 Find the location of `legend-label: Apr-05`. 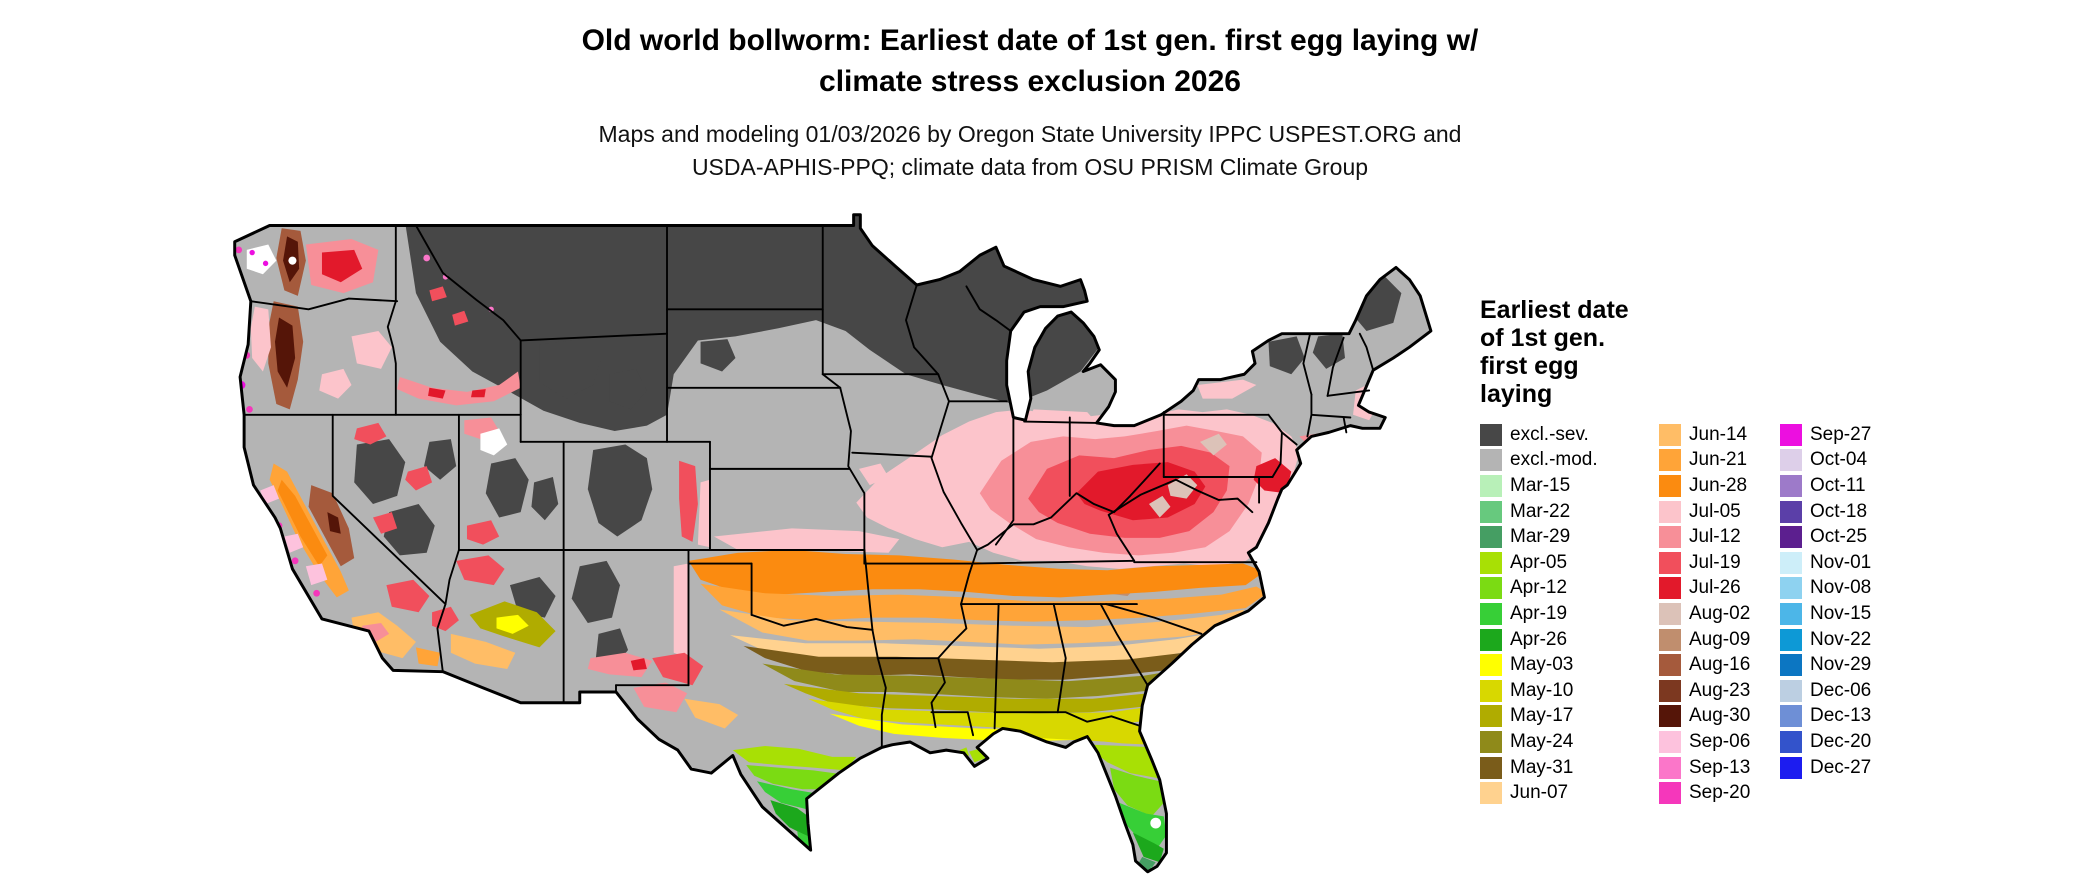

legend-label: Apr-05 is located at coordinates (1539, 562).